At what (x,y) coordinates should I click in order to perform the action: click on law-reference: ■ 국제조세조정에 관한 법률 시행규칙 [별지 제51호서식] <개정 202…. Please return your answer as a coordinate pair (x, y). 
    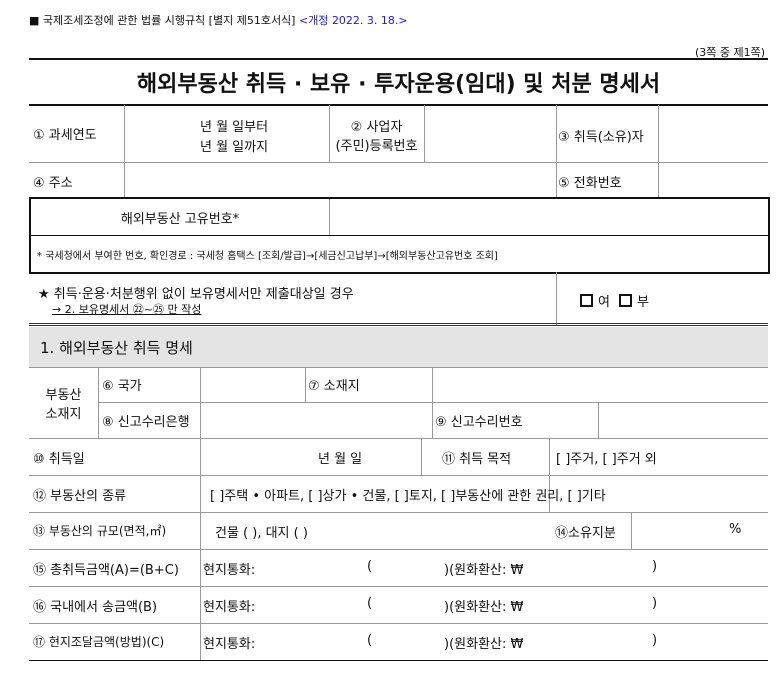
    Looking at the image, I should click on (218, 20).